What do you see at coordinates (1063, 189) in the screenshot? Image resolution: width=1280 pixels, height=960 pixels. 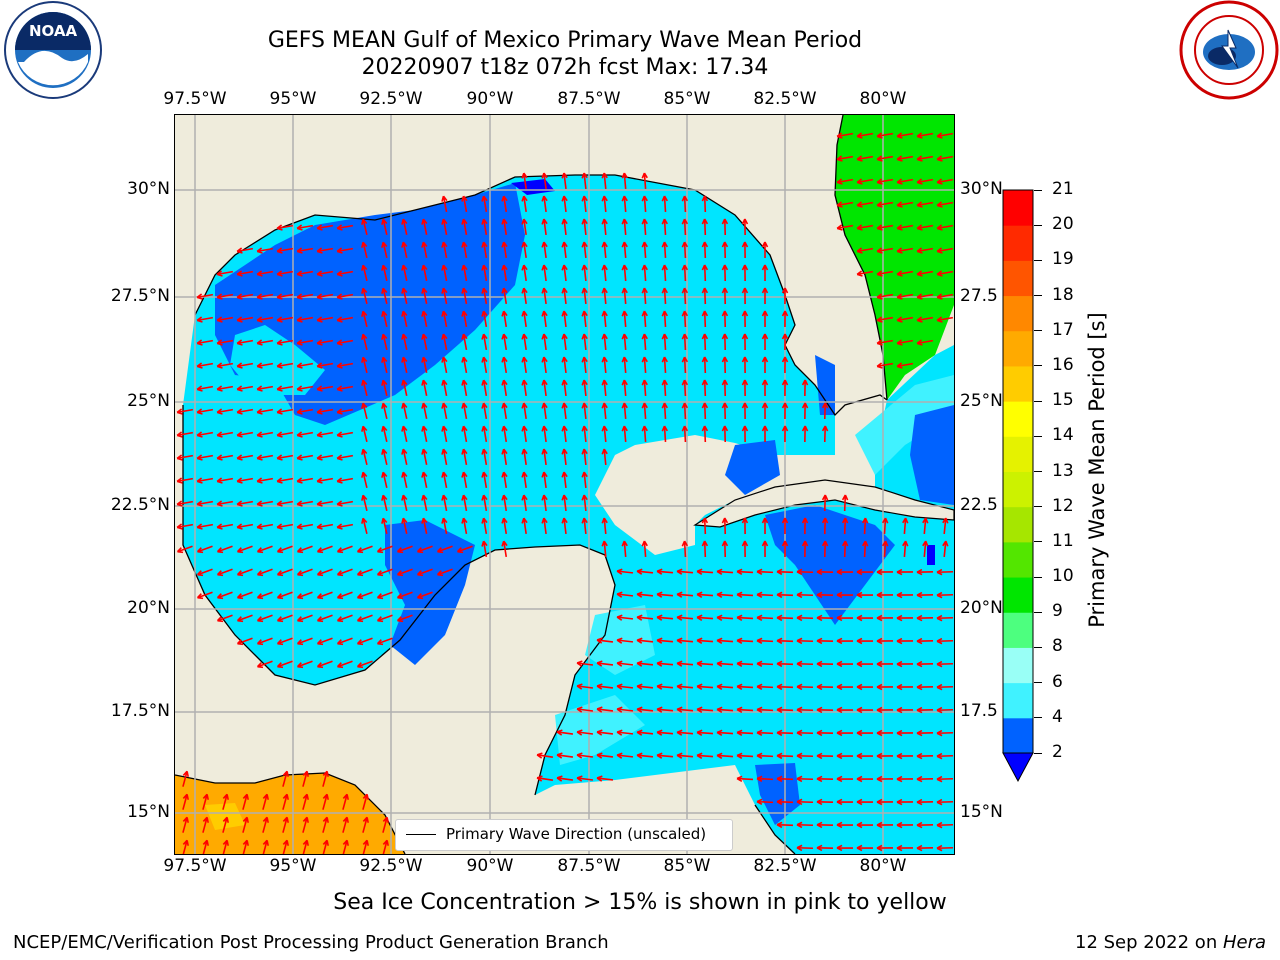 I see `colorbar-tick-label: 21` at bounding box center [1063, 189].